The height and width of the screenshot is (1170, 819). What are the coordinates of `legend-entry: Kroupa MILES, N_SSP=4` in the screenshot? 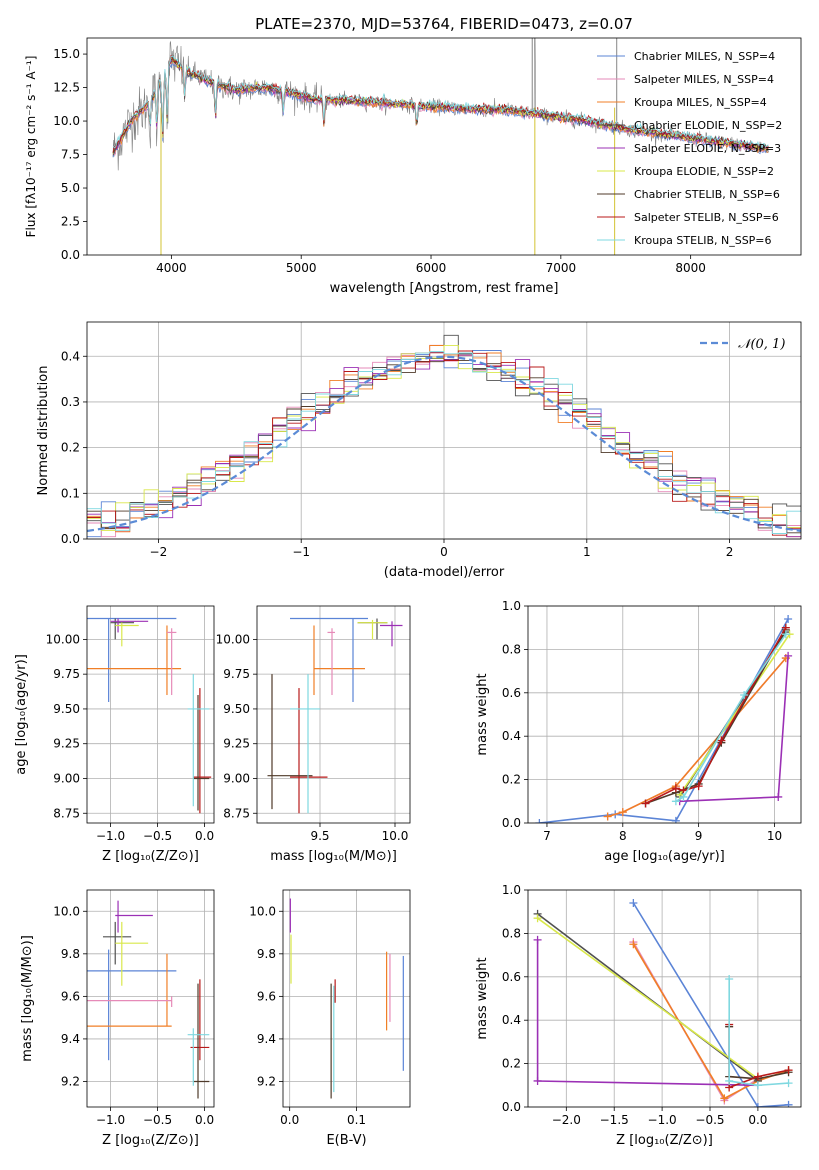 It's located at (700, 102).